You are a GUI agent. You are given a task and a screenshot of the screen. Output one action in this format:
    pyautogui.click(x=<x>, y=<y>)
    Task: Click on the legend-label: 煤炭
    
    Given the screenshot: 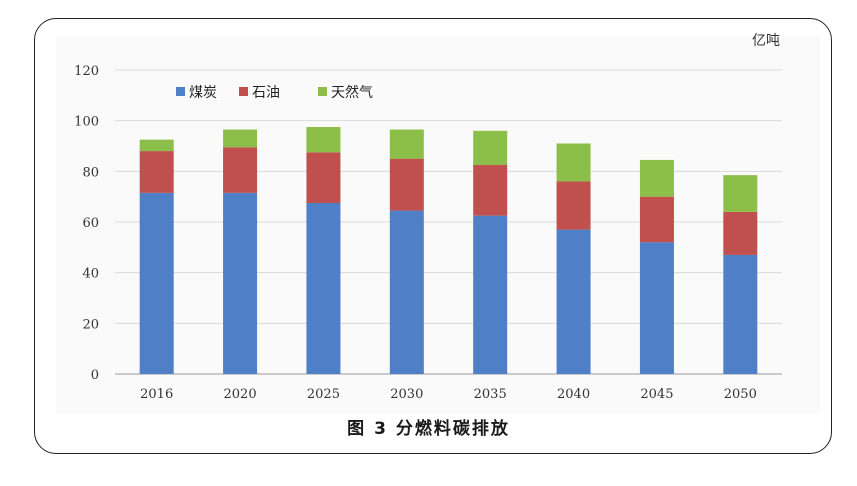 What is the action you would take?
    pyautogui.click(x=203, y=93)
    